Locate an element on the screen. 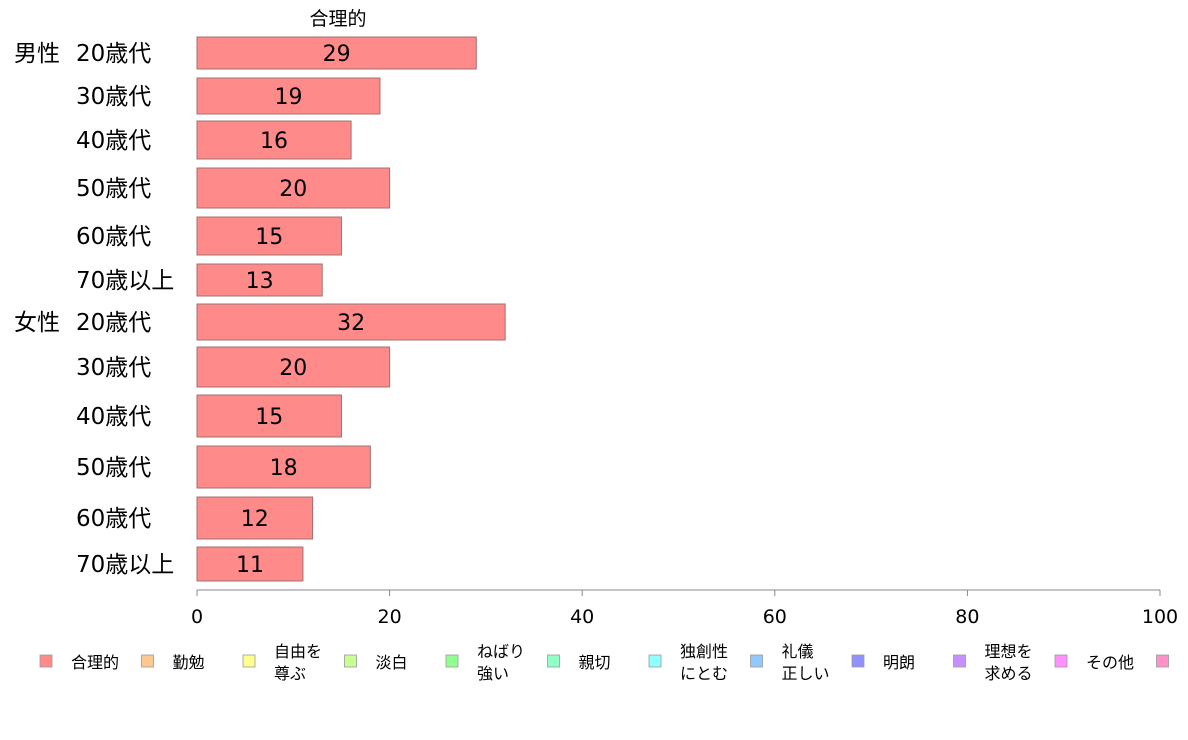 The width and height of the screenshot is (1188, 740). legend-label: 勤勉 is located at coordinates (189, 662).